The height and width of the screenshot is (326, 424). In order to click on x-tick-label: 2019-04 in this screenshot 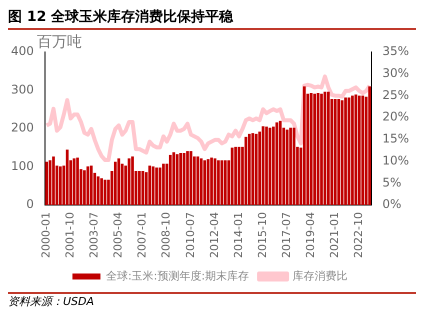, I will do `click(311, 235)`.